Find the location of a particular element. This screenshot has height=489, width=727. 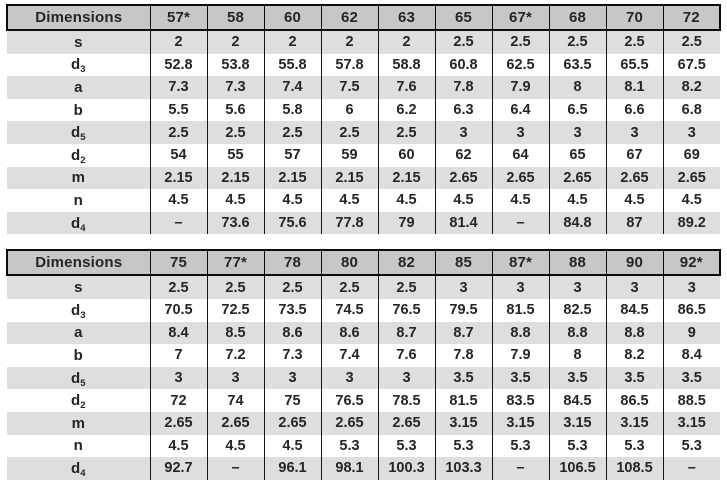

value-cell: 72.5 is located at coordinates (235, 310).